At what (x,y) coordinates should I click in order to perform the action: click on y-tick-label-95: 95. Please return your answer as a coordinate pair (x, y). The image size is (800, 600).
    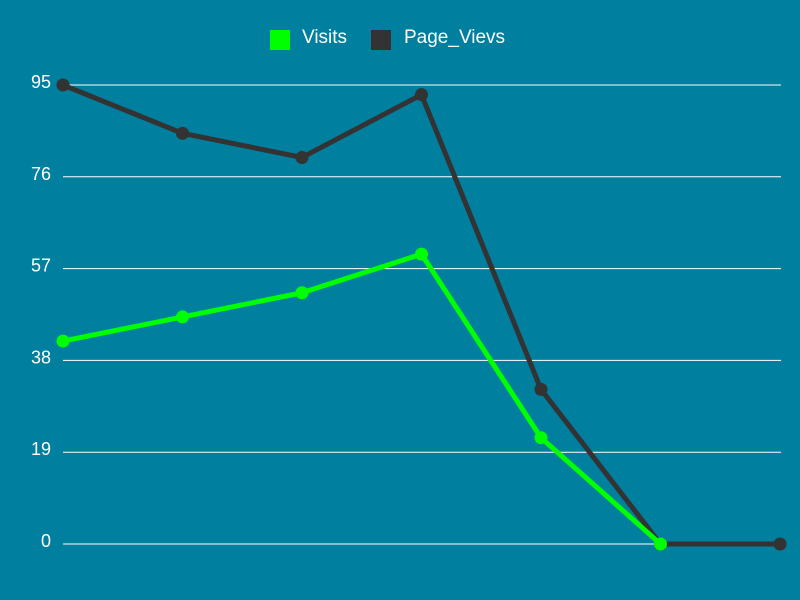
    Looking at the image, I should click on (41, 82).